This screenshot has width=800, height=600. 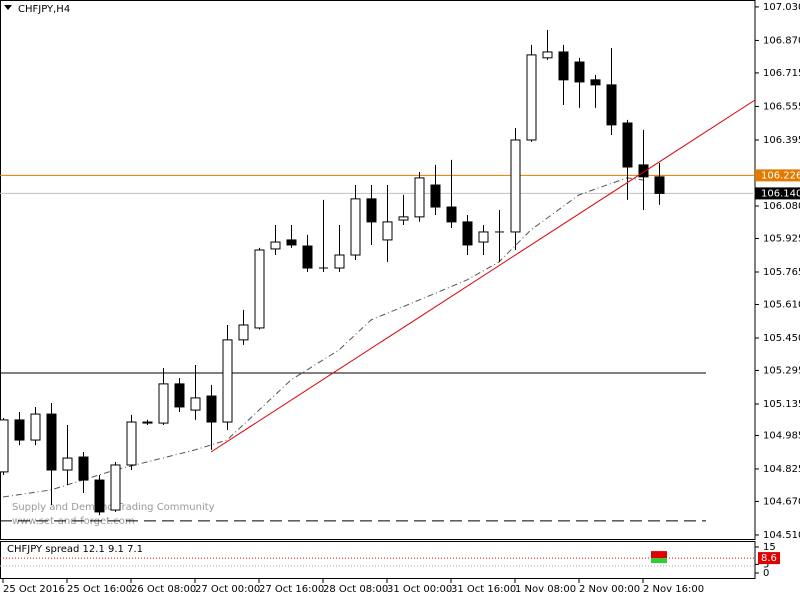 What do you see at coordinates (781, 501) in the screenshot?
I see `y-tick-label: 104.670` at bounding box center [781, 501].